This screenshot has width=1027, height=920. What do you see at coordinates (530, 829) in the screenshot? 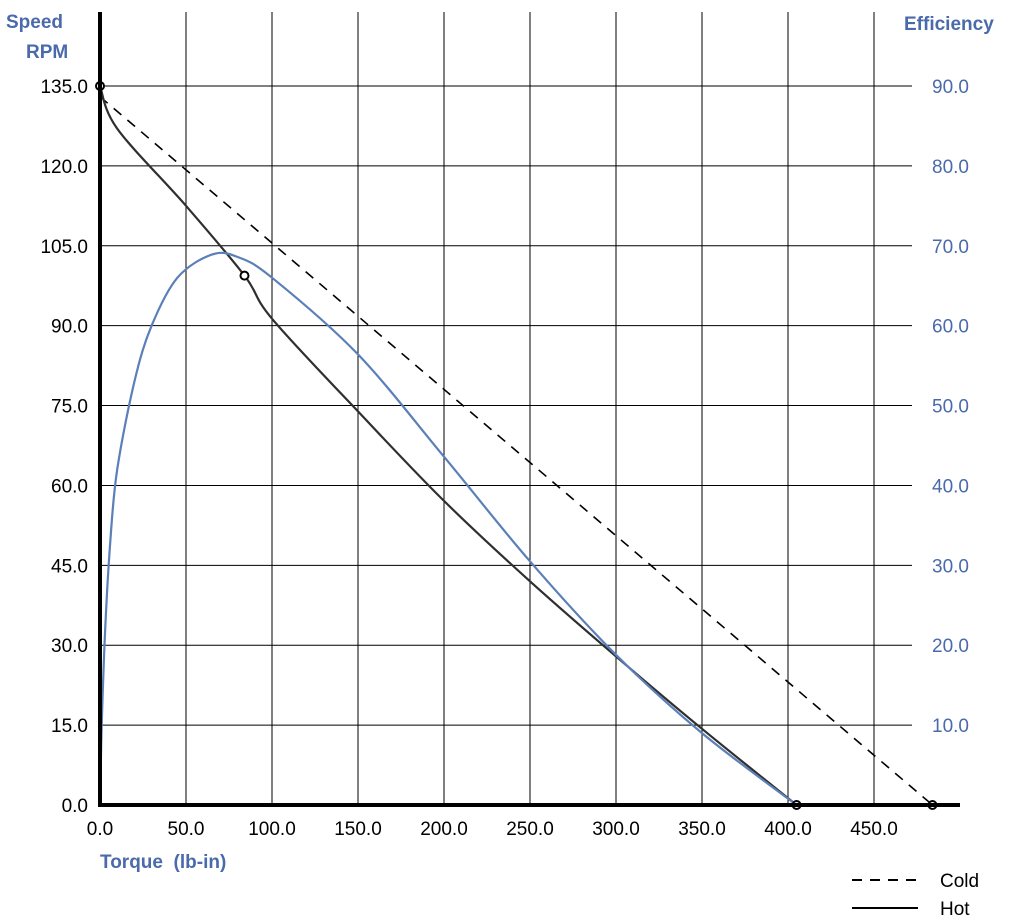
I see `x-tick-label-5: 250.0` at bounding box center [530, 829].